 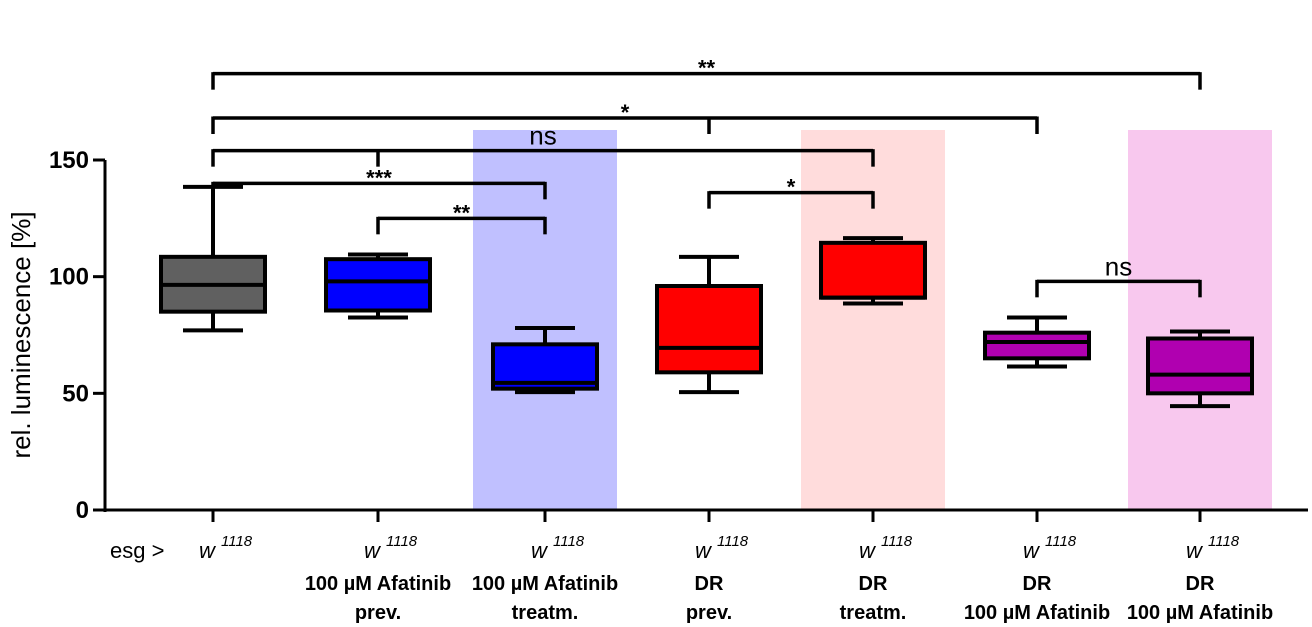 I want to click on category-label-2: w 1118 100 µM Afatinib prev., so click(x=378, y=578).